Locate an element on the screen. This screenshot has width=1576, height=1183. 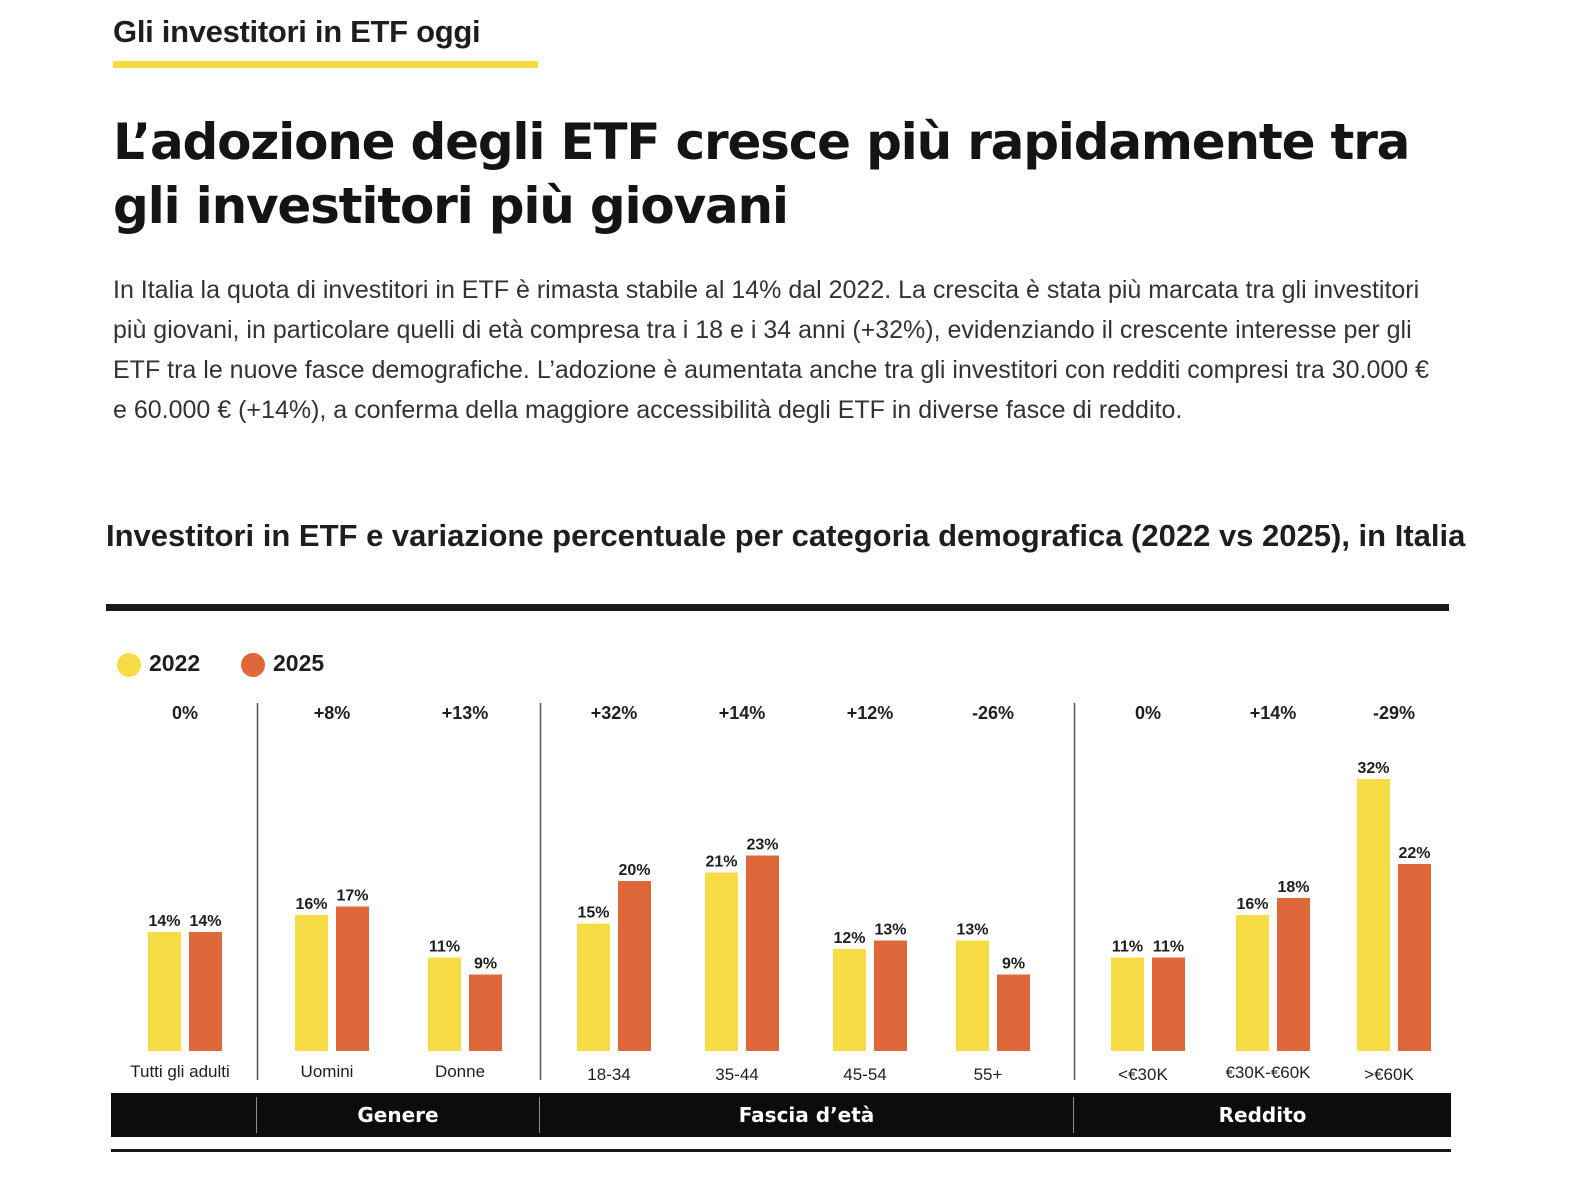
data-label-2022: 13% is located at coordinates (972, 930).